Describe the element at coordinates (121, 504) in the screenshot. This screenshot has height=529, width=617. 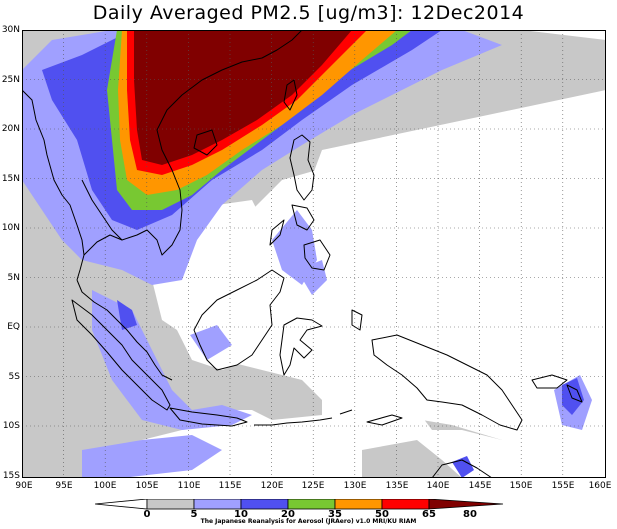
I see `colorbar-arrow-left` at that location.